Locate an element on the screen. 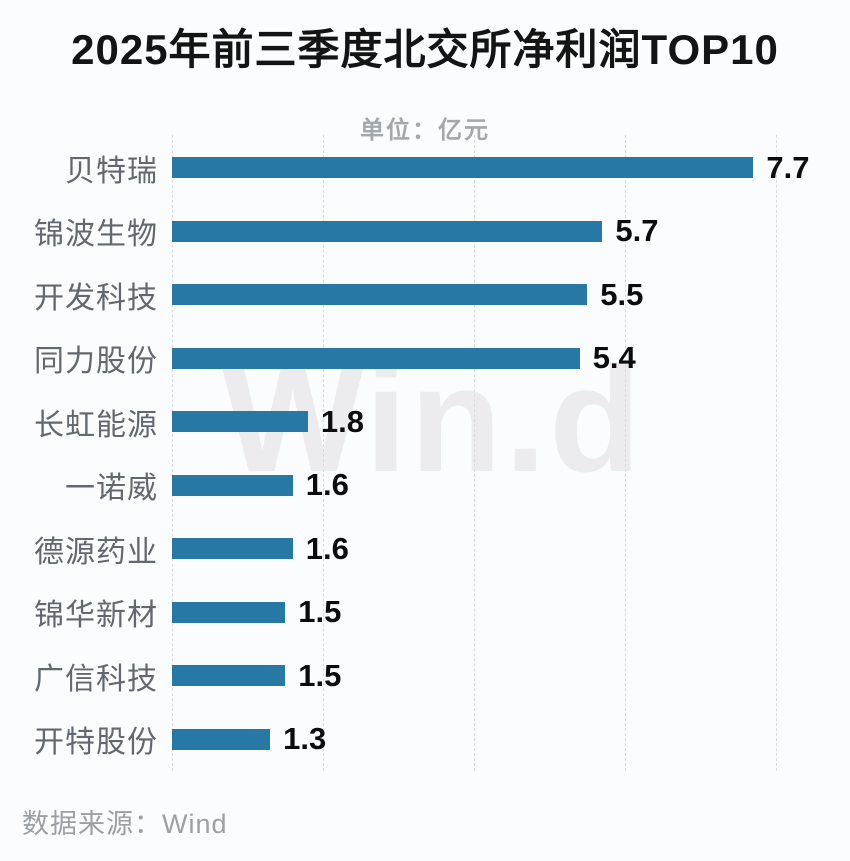 The height and width of the screenshot is (861, 850). category-label: 开特股份 is located at coordinates (96, 743).